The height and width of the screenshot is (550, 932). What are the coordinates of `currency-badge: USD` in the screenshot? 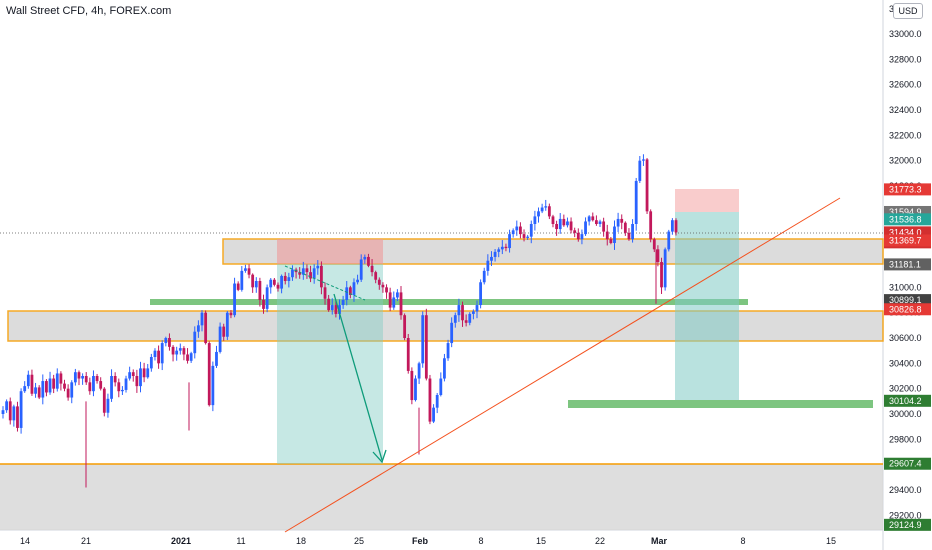 It's located at (908, 11).